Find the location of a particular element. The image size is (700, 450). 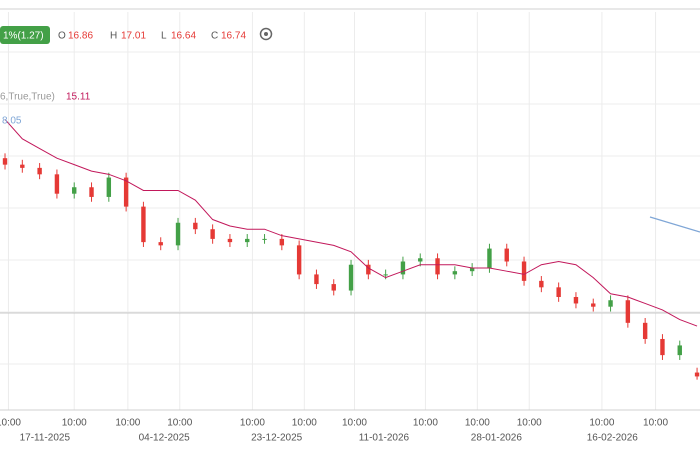

x-date-label: 16-02-2026 is located at coordinates (613, 438).